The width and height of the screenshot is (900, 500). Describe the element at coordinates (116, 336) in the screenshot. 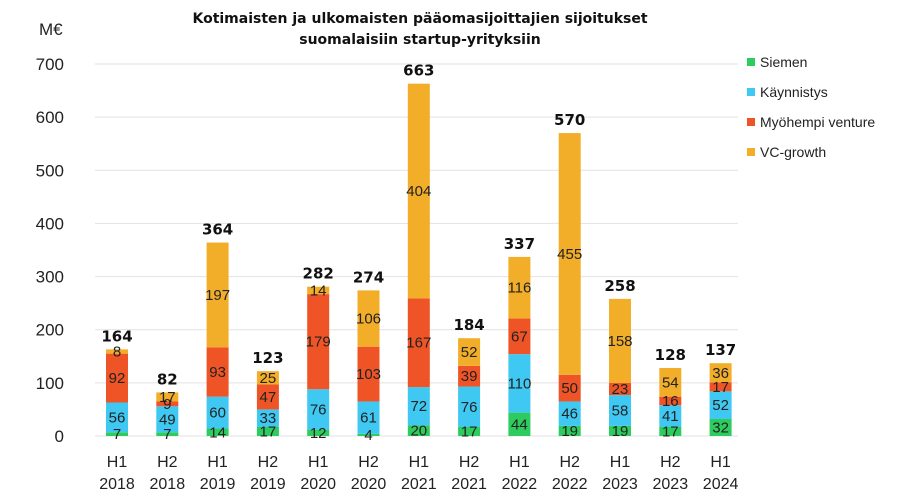

I see `total-label: 164` at that location.